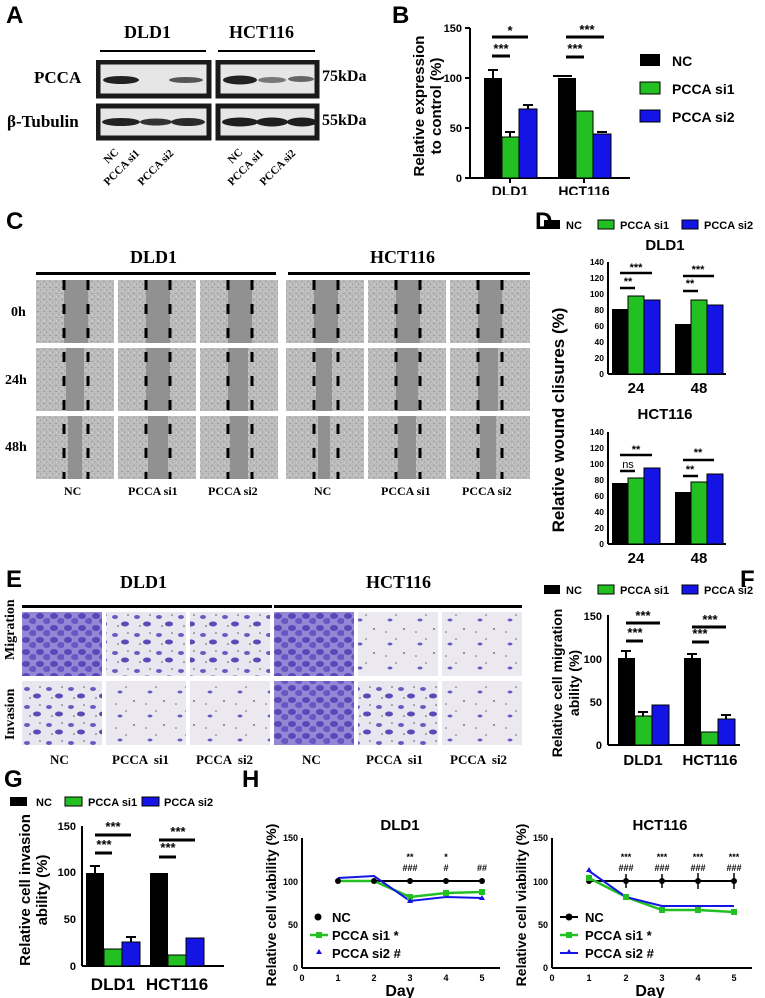 This screenshot has height=998, width=765. What do you see at coordinates (272, 678) in the screenshot?
I see `transwell-images` at bounding box center [272, 678].